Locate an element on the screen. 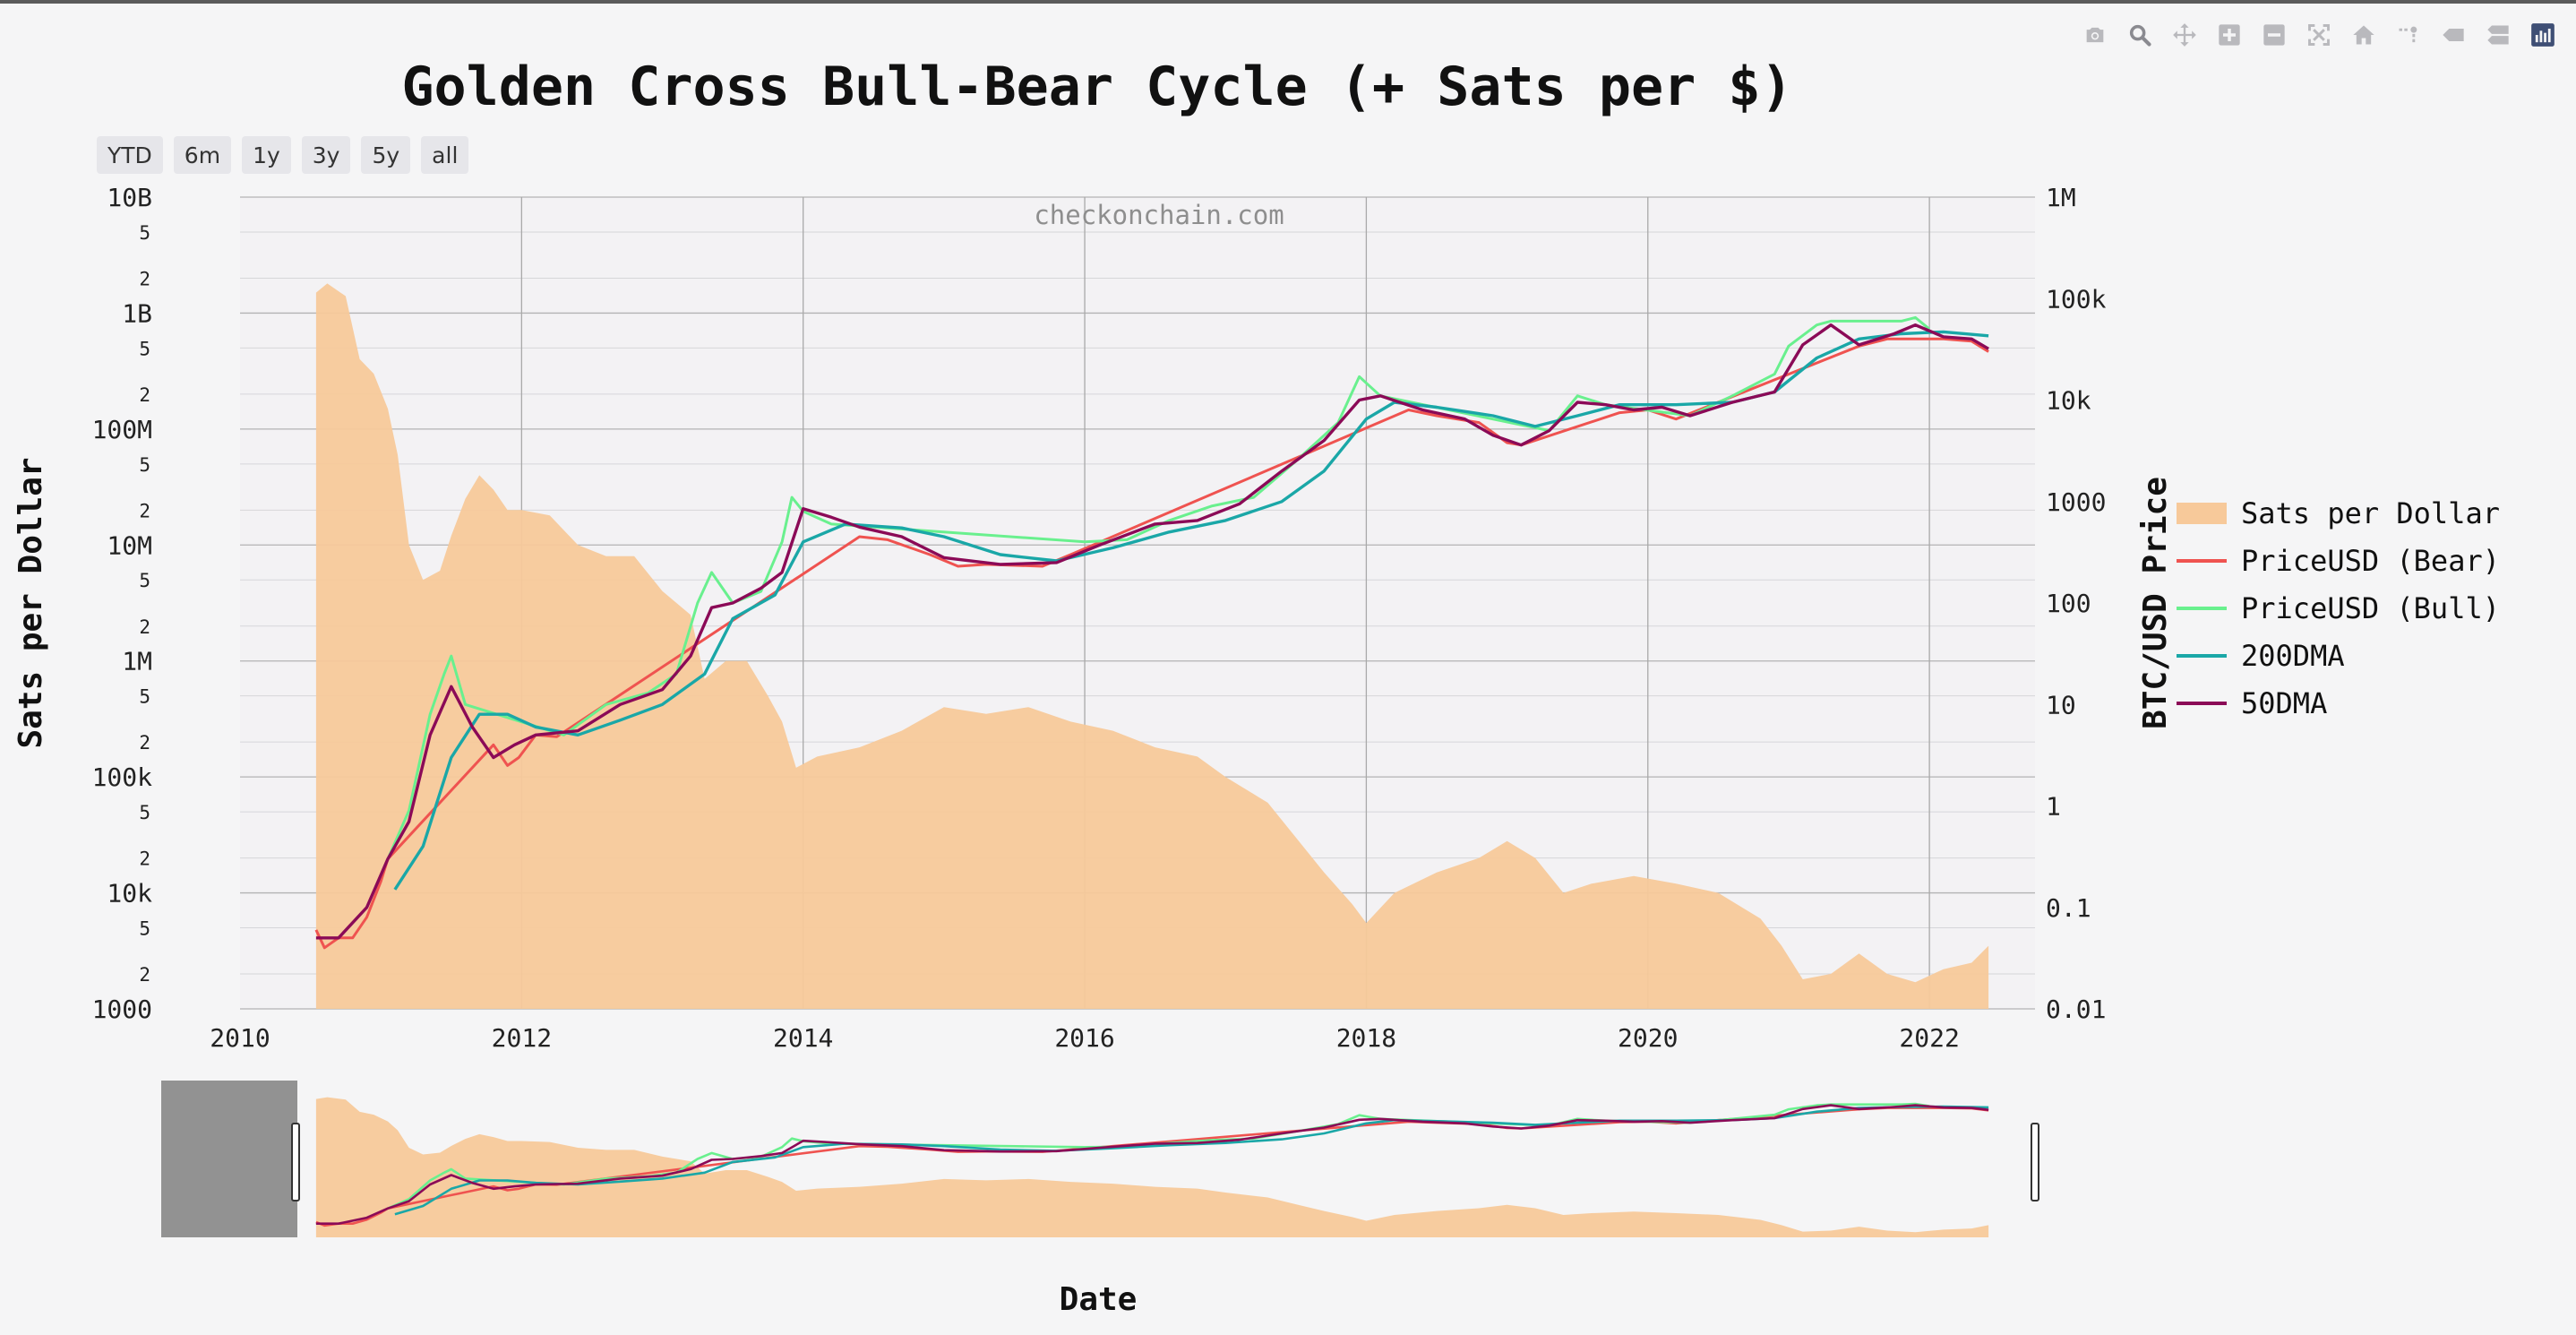 Image resolution: width=2576 pixels, height=1335 pixels. y-right-tick-label: 1 is located at coordinates (2053, 807).